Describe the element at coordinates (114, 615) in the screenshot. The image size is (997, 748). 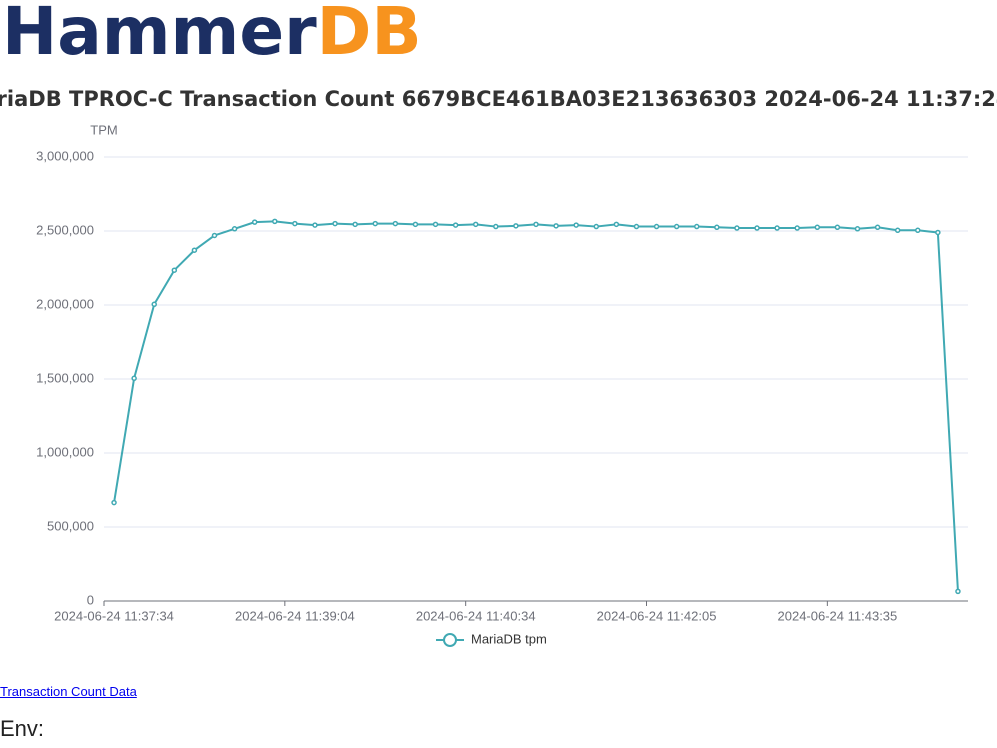
I see `x-tick-label: 2024-06-24 11:37:34` at that location.